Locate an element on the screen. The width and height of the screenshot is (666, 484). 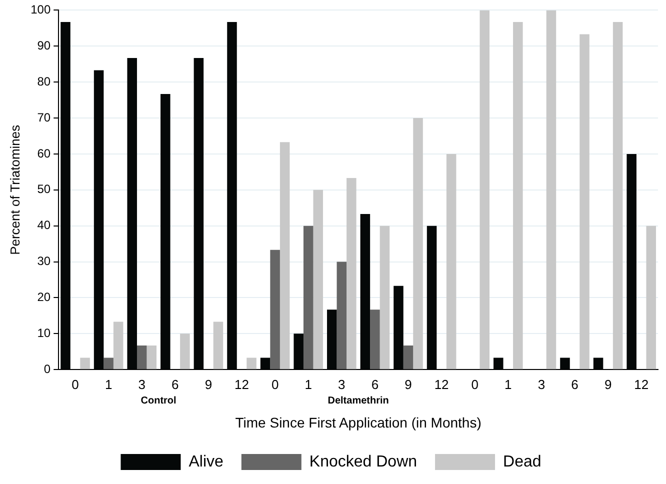
y-tick-label: 90 is located at coordinates (44, 45).